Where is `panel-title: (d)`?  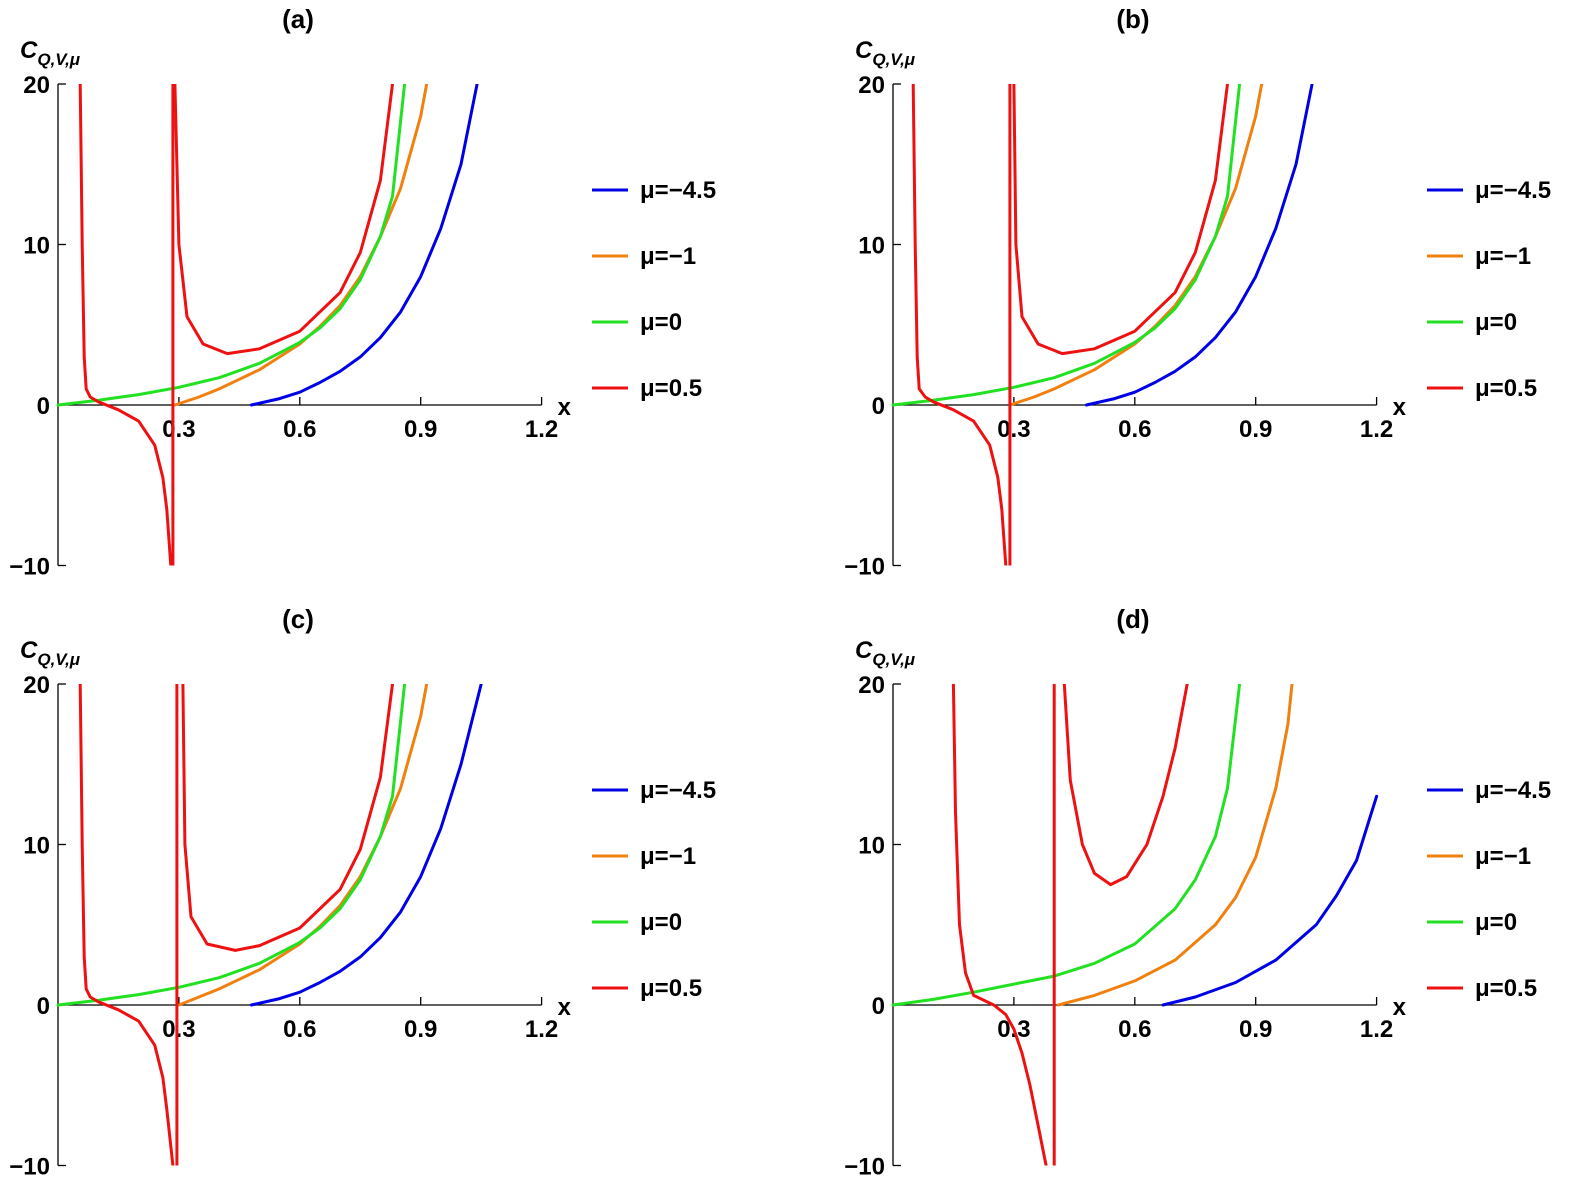 panel-title: (d) is located at coordinates (1132, 619).